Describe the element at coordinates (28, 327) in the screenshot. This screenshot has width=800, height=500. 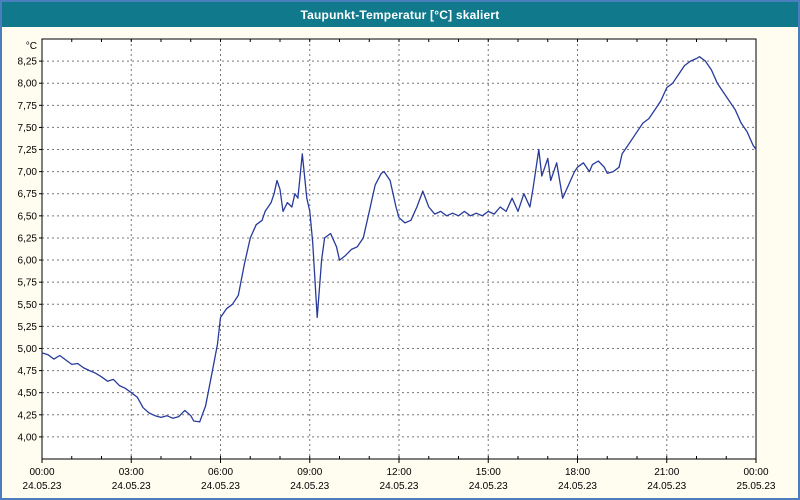
I see `svg-text: 5,25` at that location.